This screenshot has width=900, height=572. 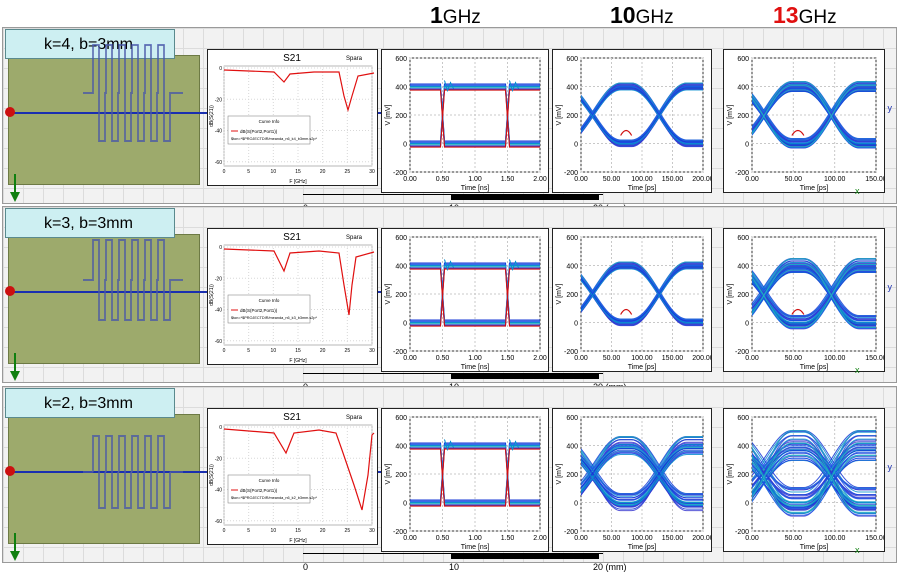 I want to click on row-label: k=4, b=3mm, so click(x=90, y=44).